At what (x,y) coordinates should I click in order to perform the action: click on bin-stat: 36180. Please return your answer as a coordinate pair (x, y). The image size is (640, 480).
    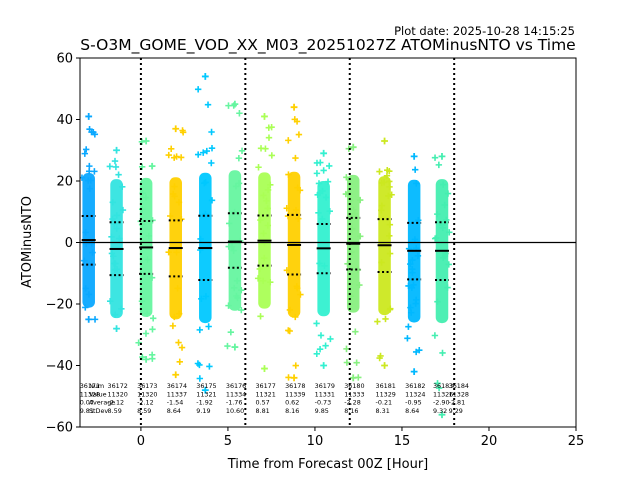
    Looking at the image, I should click on (354, 386).